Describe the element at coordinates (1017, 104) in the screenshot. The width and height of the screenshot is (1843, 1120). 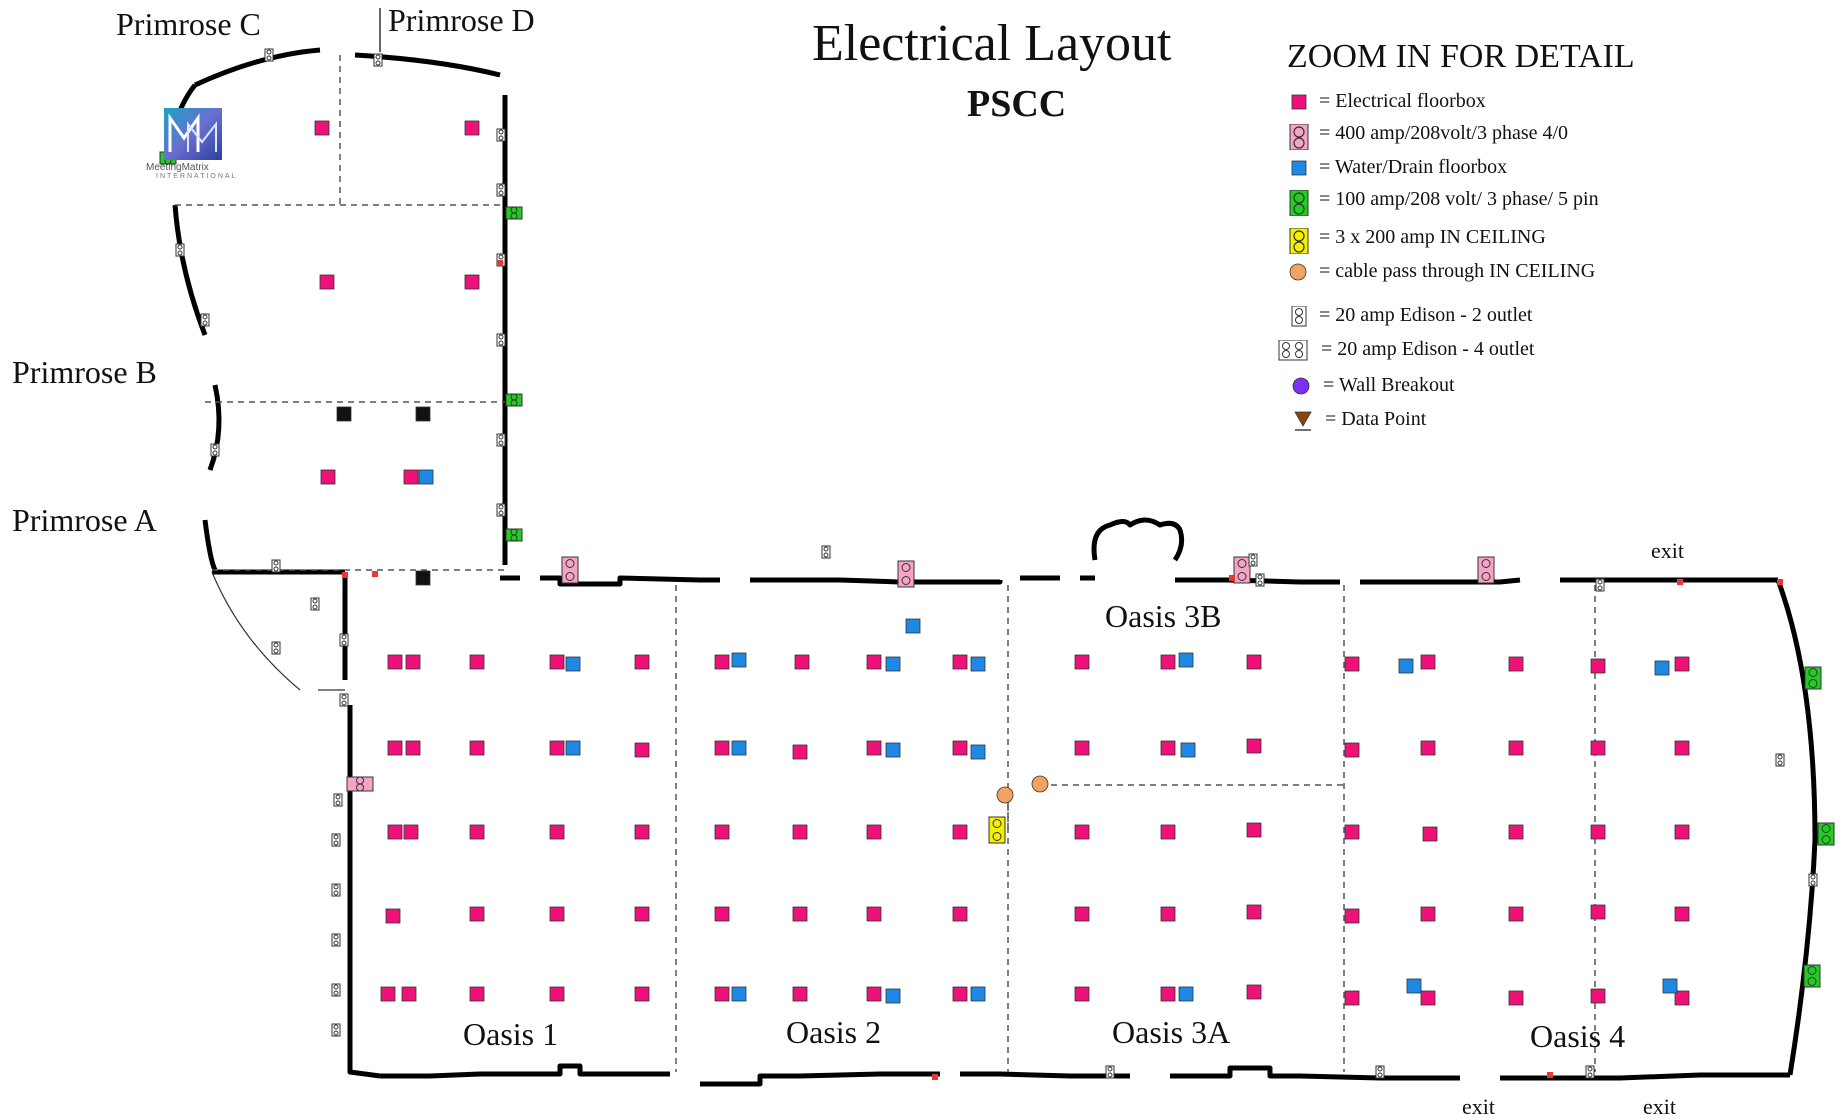
I see `page-subtitle: PSCC` at that location.